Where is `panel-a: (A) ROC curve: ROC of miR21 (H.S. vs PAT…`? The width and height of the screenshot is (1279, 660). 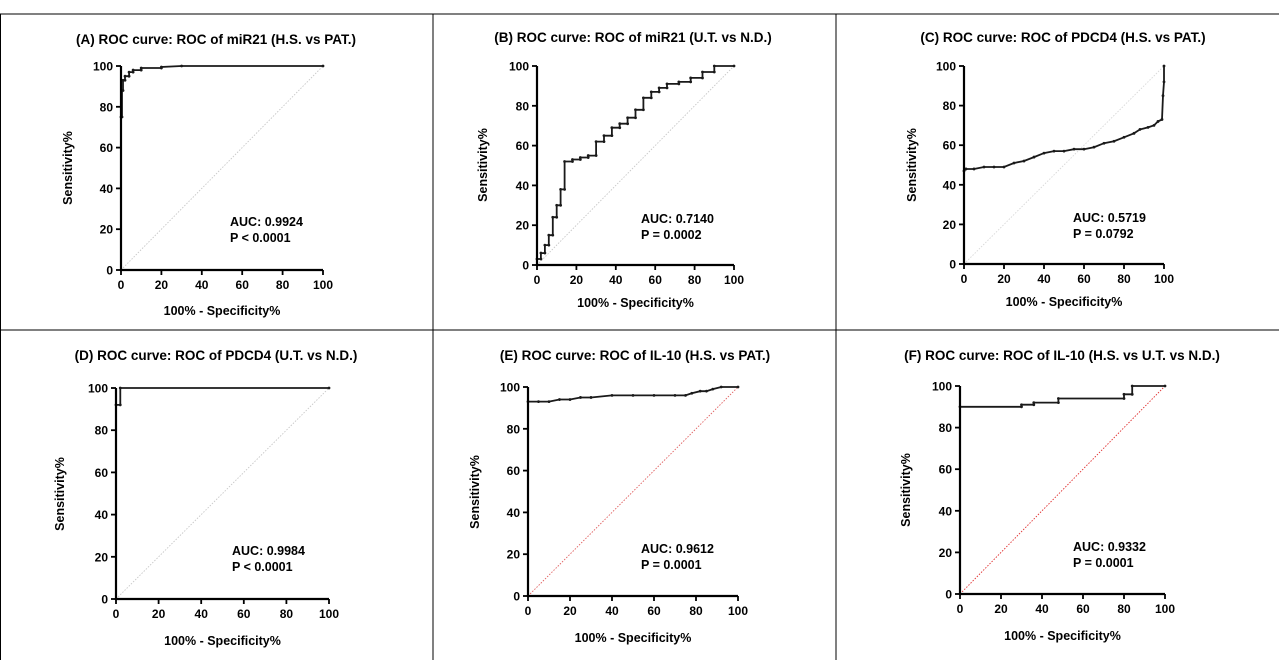
panel-a: (A) ROC curve: ROC of miR21 (H.S. vs PAT… is located at coordinates (208, 175).